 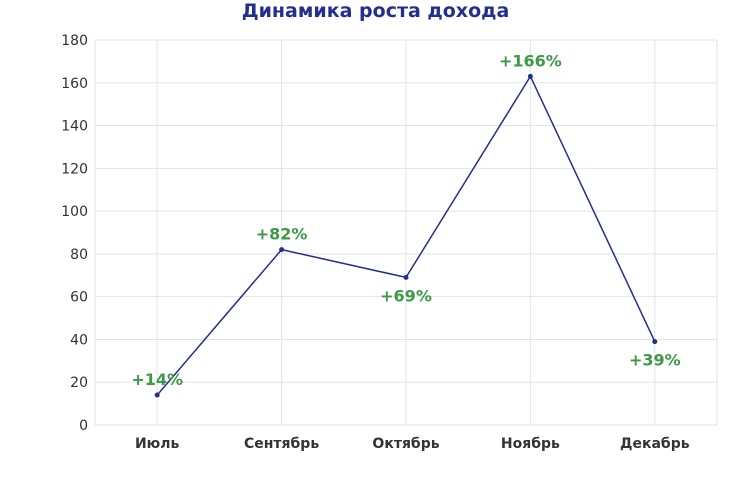 What do you see at coordinates (83, 426) in the screenshot?
I see `y-tick-label: 0` at bounding box center [83, 426].